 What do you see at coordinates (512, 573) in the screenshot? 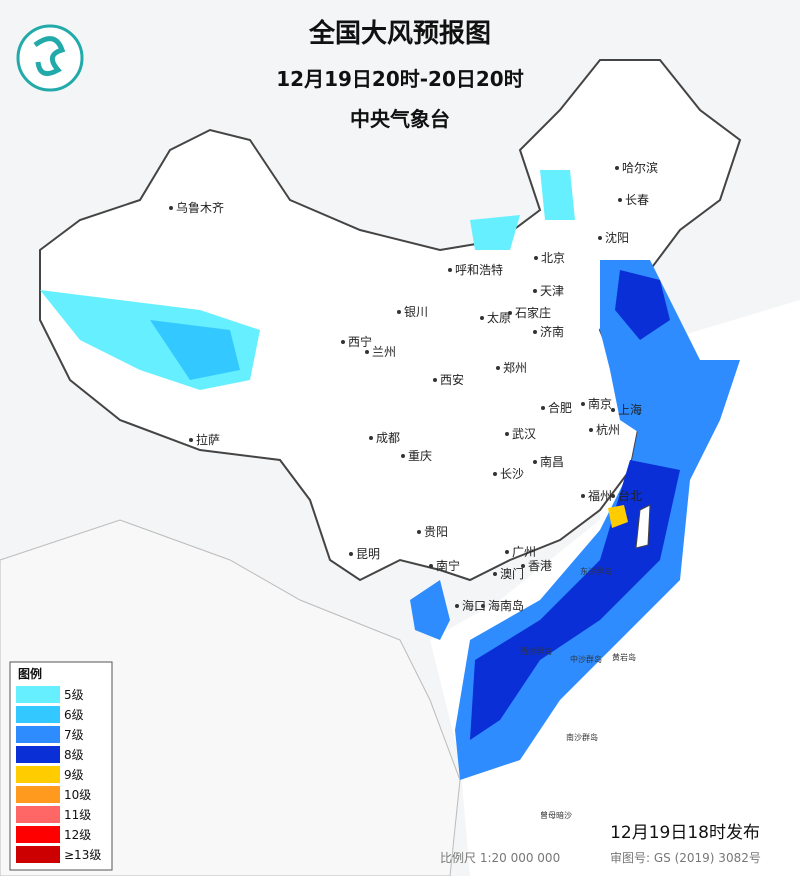
I see `city-label: 澳门` at bounding box center [512, 573].